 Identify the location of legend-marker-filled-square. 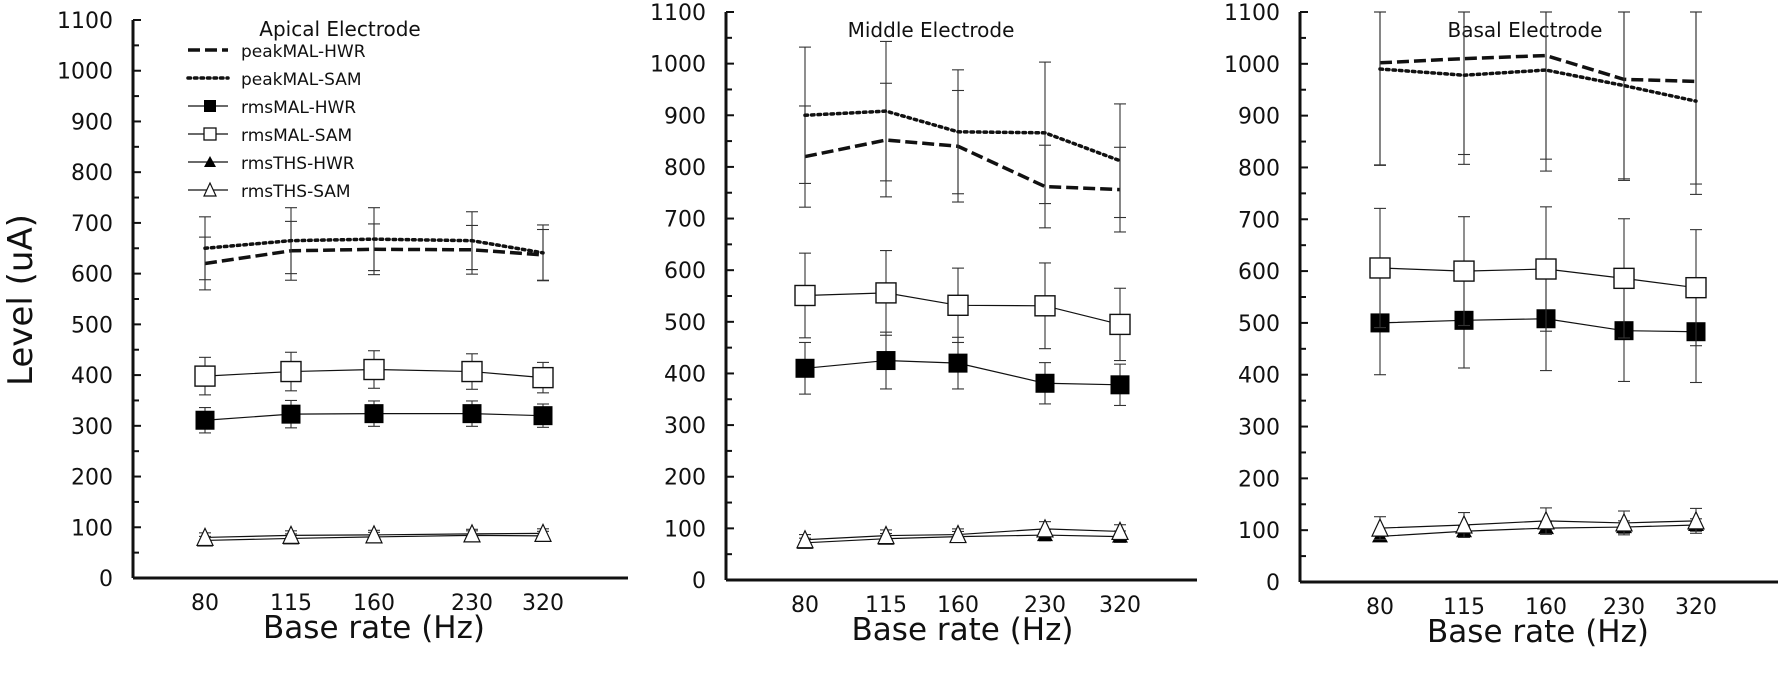
(210, 106).